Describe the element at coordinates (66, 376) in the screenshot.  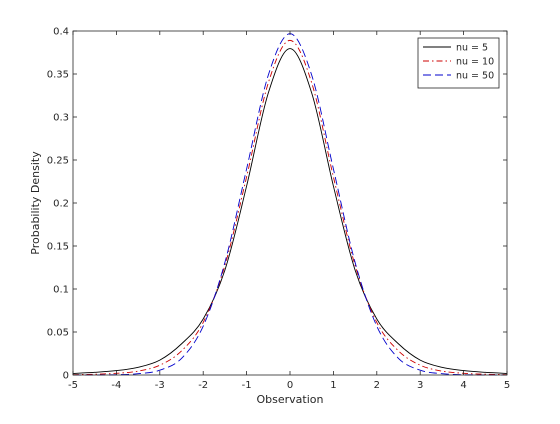
I see `y-tick-label: 0` at that location.